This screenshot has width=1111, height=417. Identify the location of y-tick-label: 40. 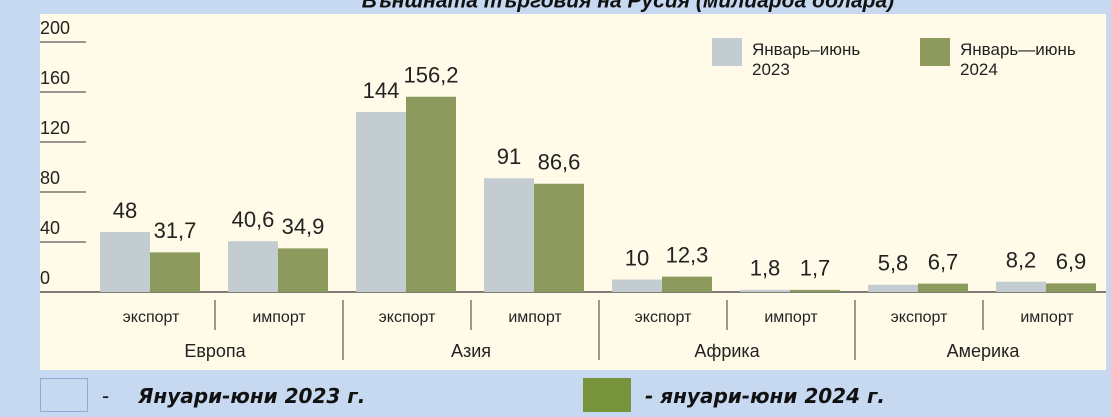
(50, 228).